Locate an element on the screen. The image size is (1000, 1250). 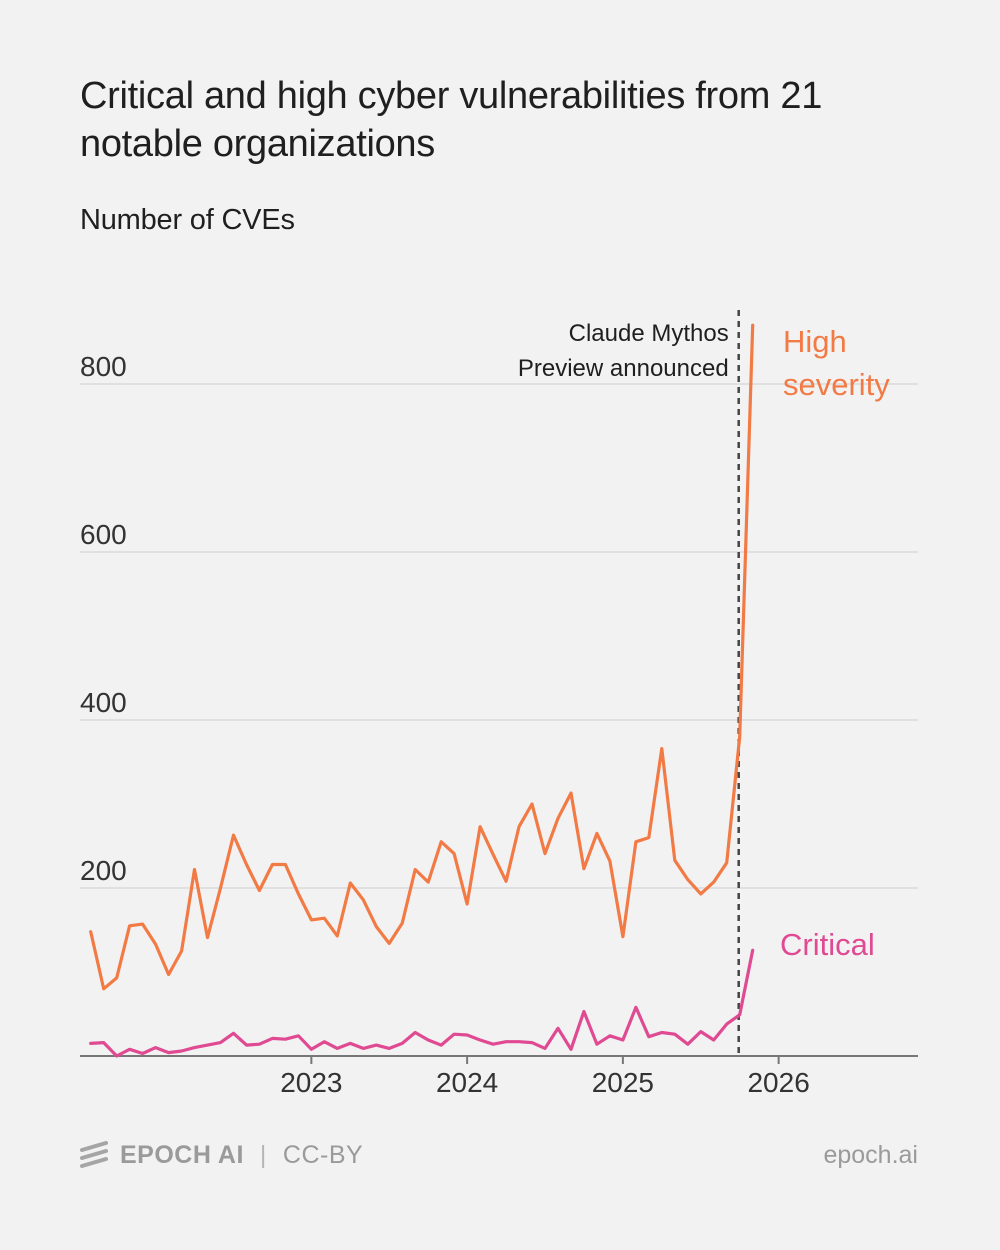
footer-license: CC-BY is located at coordinates (323, 1154).